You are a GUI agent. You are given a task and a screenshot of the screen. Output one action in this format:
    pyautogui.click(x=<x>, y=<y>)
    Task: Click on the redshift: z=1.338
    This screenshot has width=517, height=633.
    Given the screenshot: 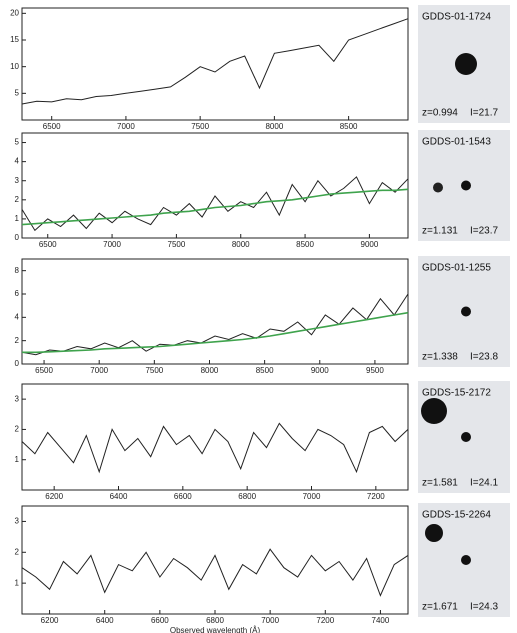 What is the action you would take?
    pyautogui.click(x=440, y=357)
    